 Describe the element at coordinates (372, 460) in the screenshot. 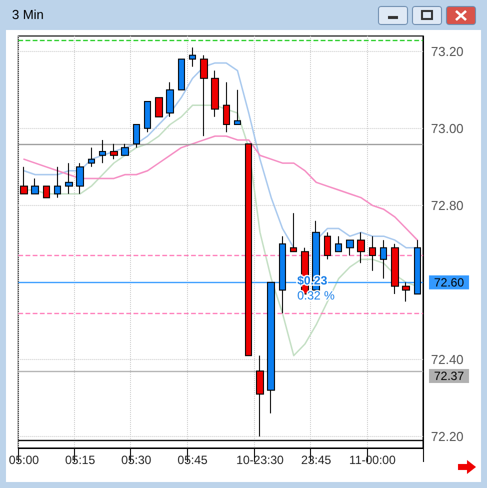

I see `x-tick-label: 11-00:00` at that location.